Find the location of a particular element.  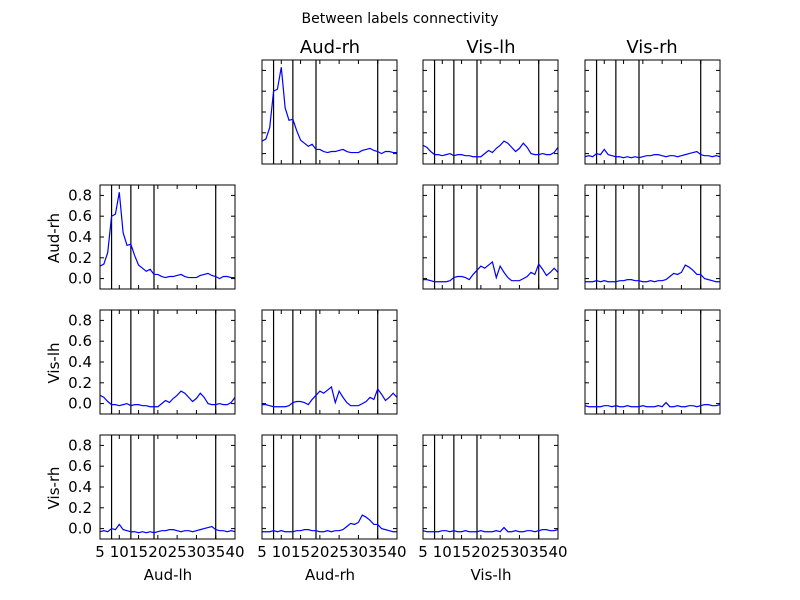

panel-aud-lh-aud-rh is located at coordinates (329, 112).